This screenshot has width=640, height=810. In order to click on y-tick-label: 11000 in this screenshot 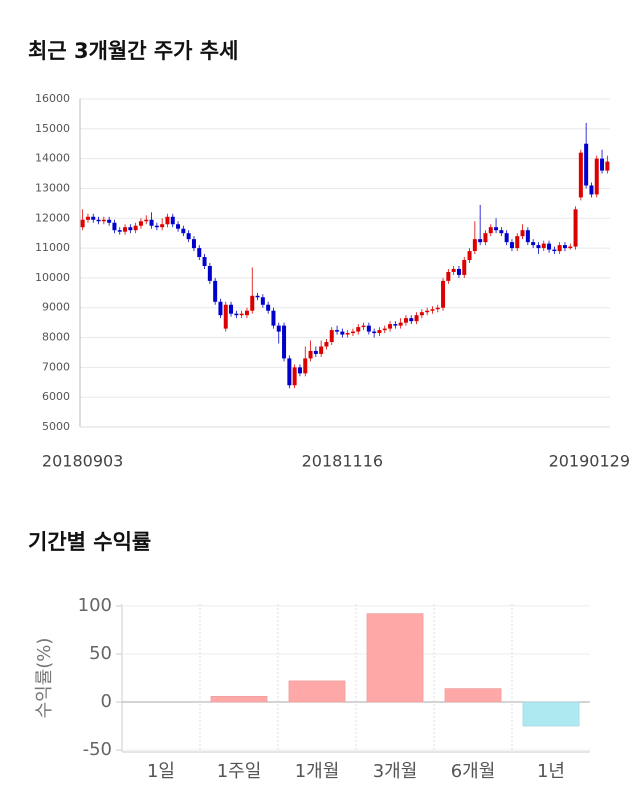, I will do `click(52, 247)`.